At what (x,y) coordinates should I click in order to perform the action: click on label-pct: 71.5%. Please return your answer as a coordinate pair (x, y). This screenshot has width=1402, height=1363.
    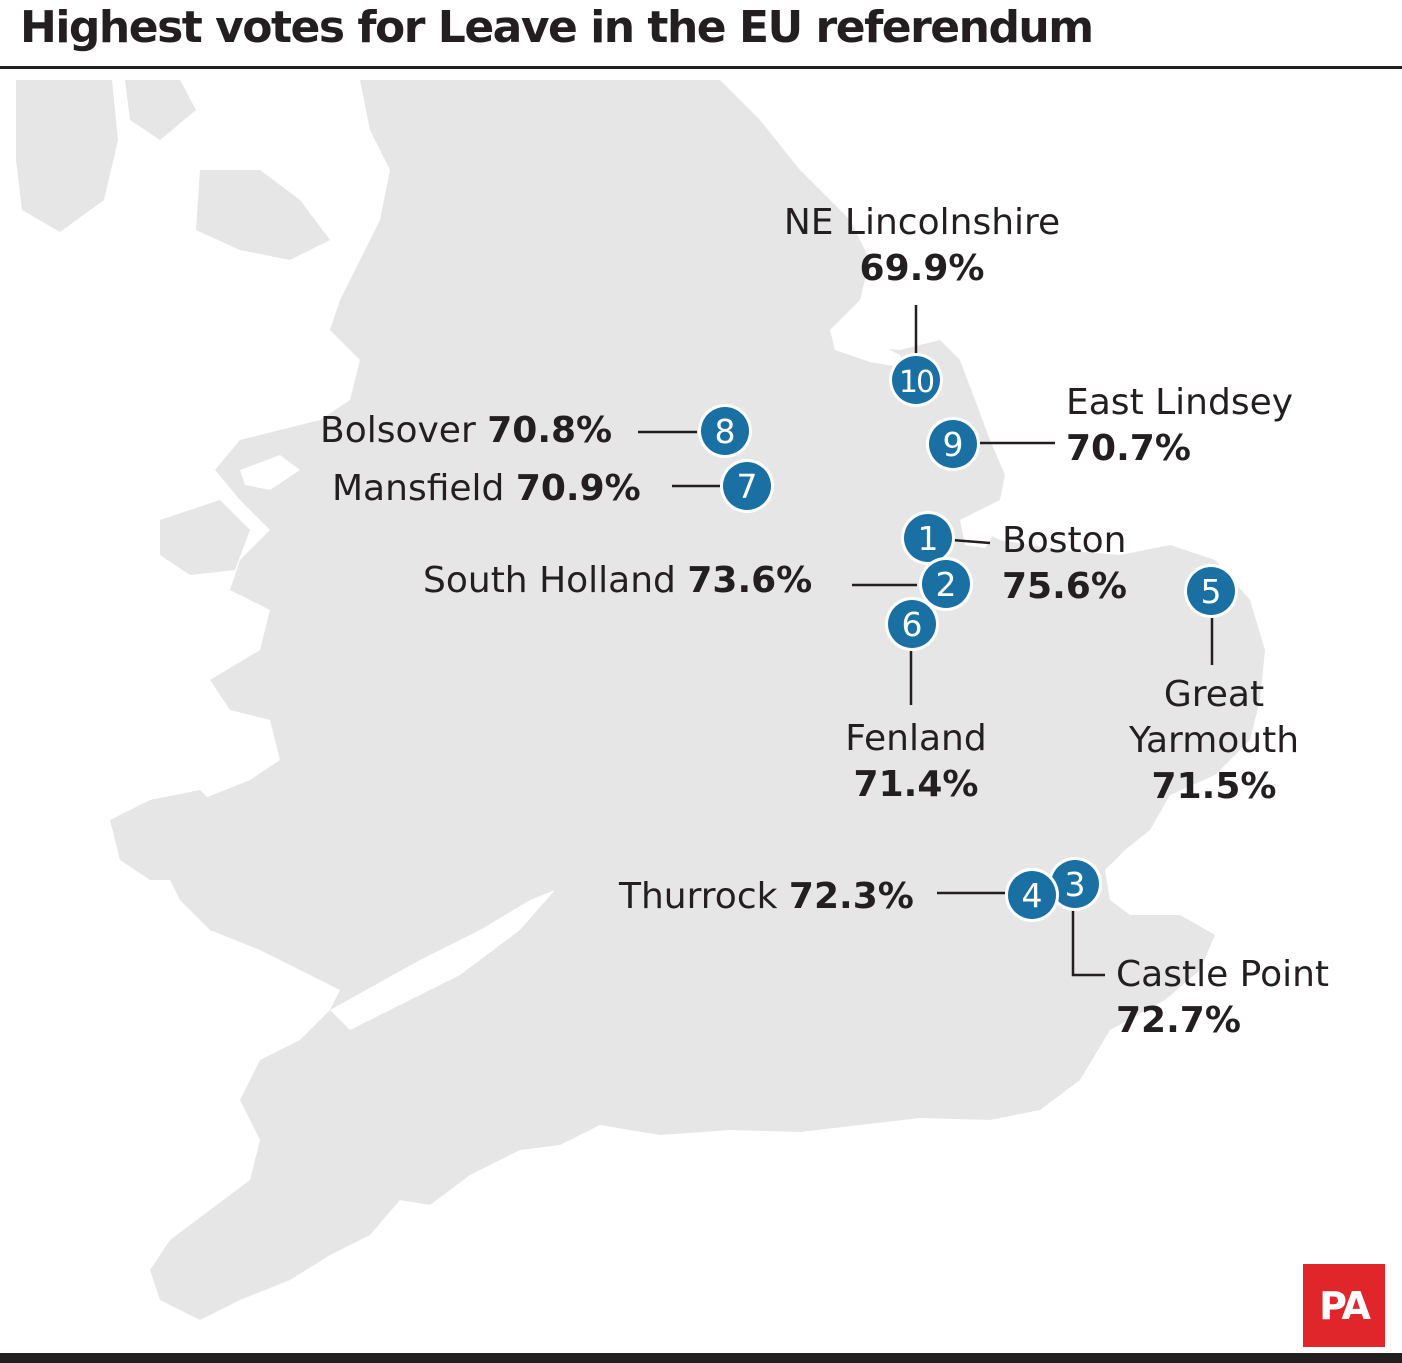
    Looking at the image, I should click on (1214, 786).